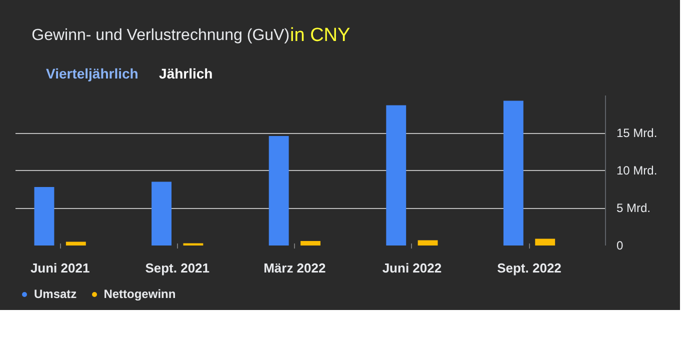  What do you see at coordinates (637, 133) in the screenshot?
I see `y-tick-label: 15 Mrd.` at bounding box center [637, 133].